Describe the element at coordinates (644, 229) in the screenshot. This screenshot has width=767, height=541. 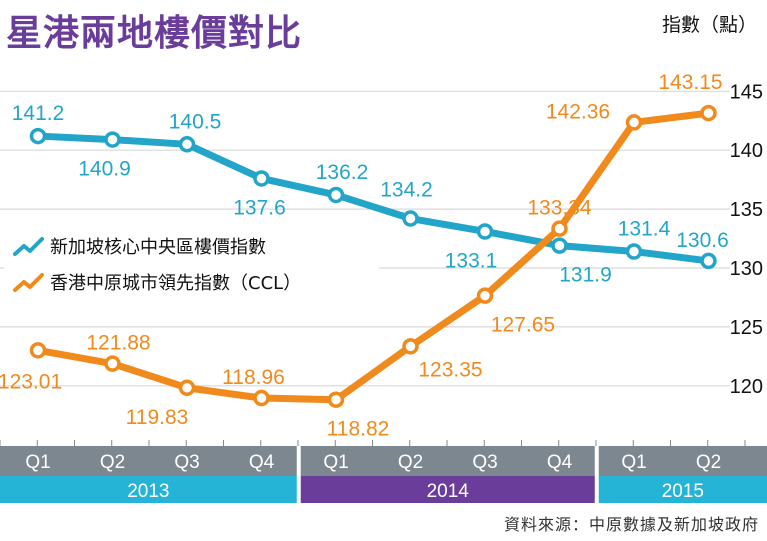
I see `data-label: 131.4` at that location.